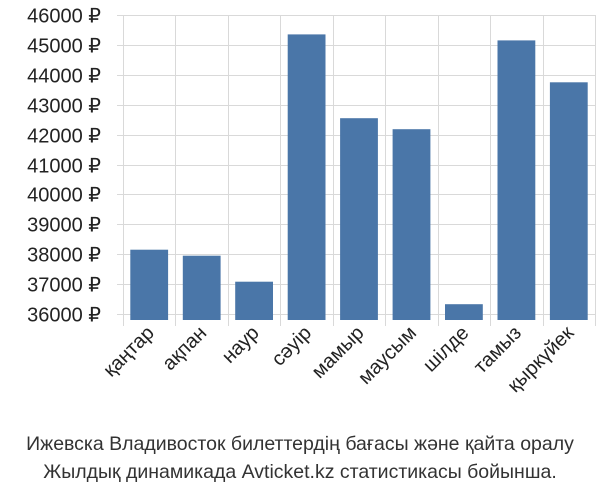  Describe the element at coordinates (64, 137) in the screenshot. I see `y-tick-label: 42000 ₽` at that location.